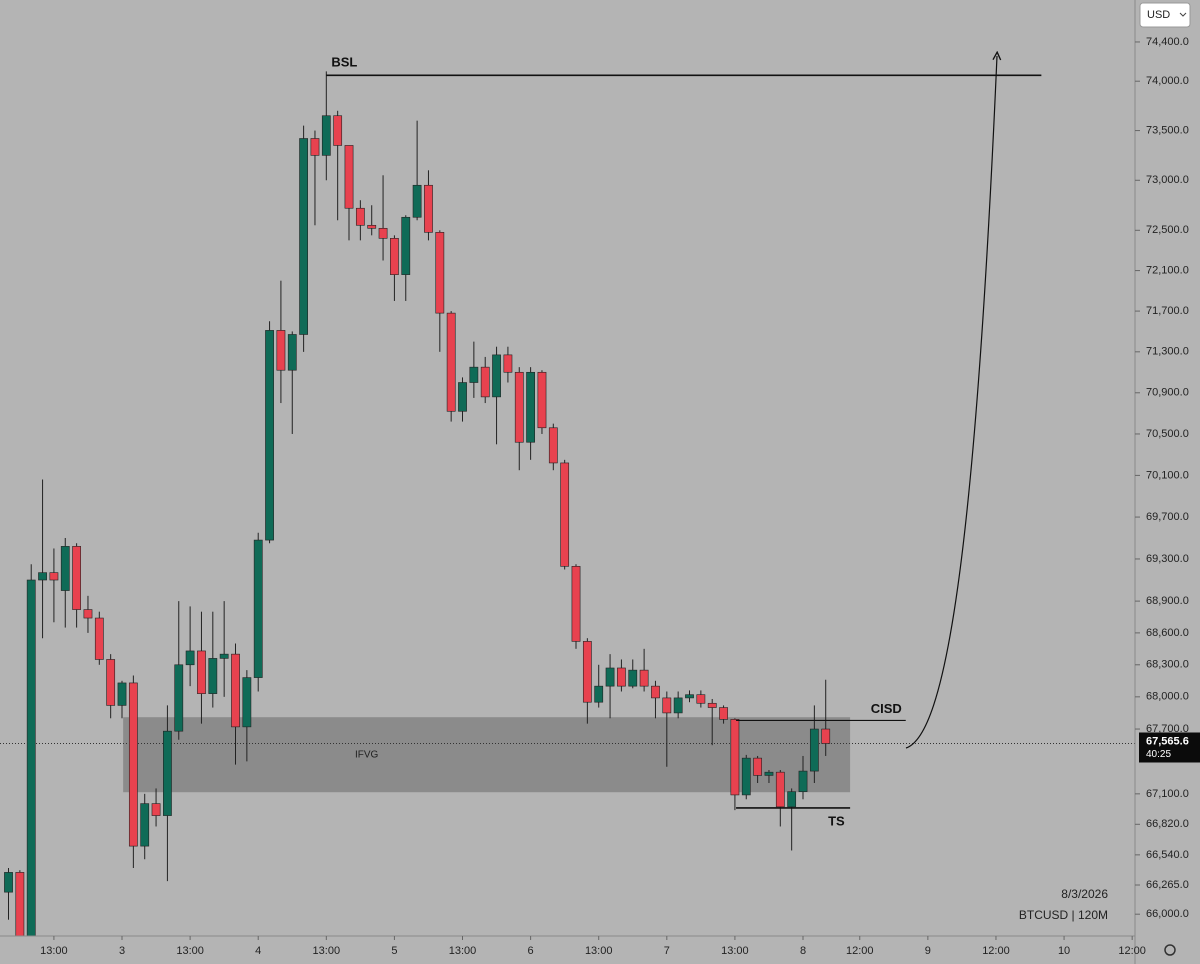 The width and height of the screenshot is (1200, 964). I want to click on ts-label: TS, so click(836, 820).